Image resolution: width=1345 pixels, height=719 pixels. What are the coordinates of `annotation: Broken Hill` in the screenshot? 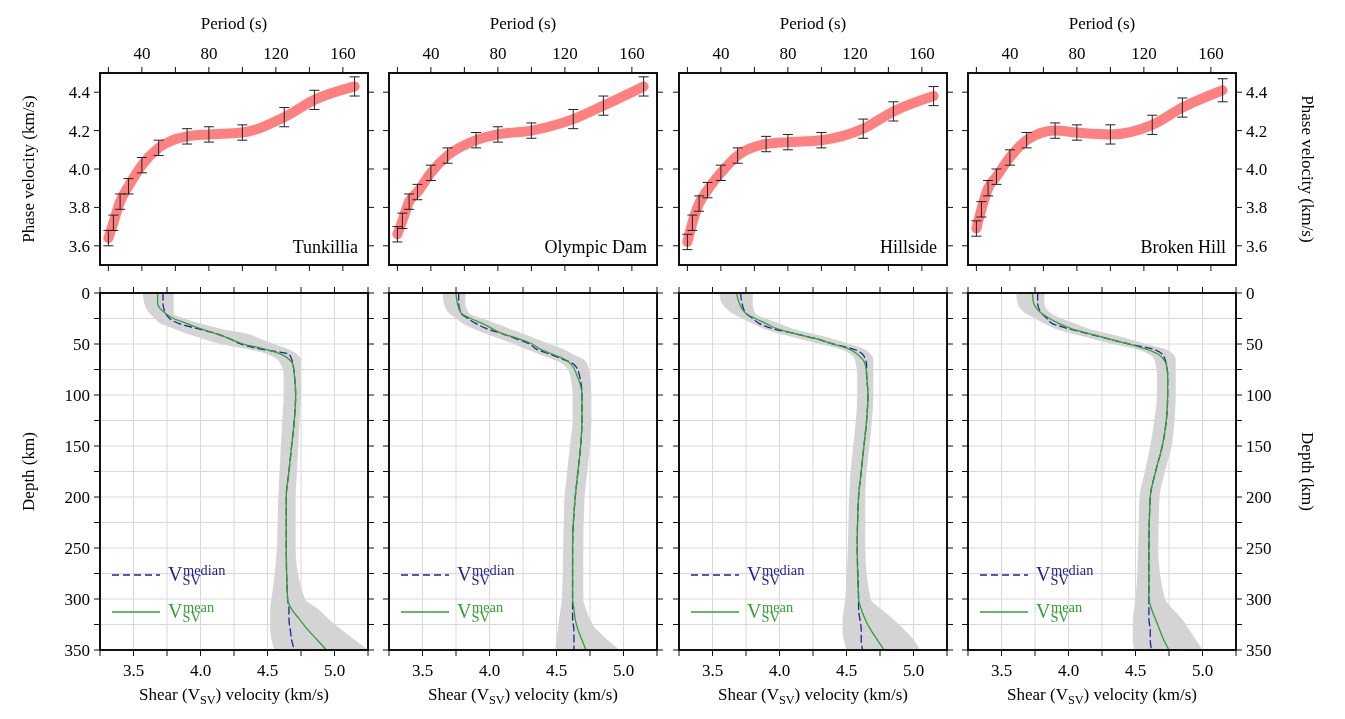 It's located at (1183, 247).